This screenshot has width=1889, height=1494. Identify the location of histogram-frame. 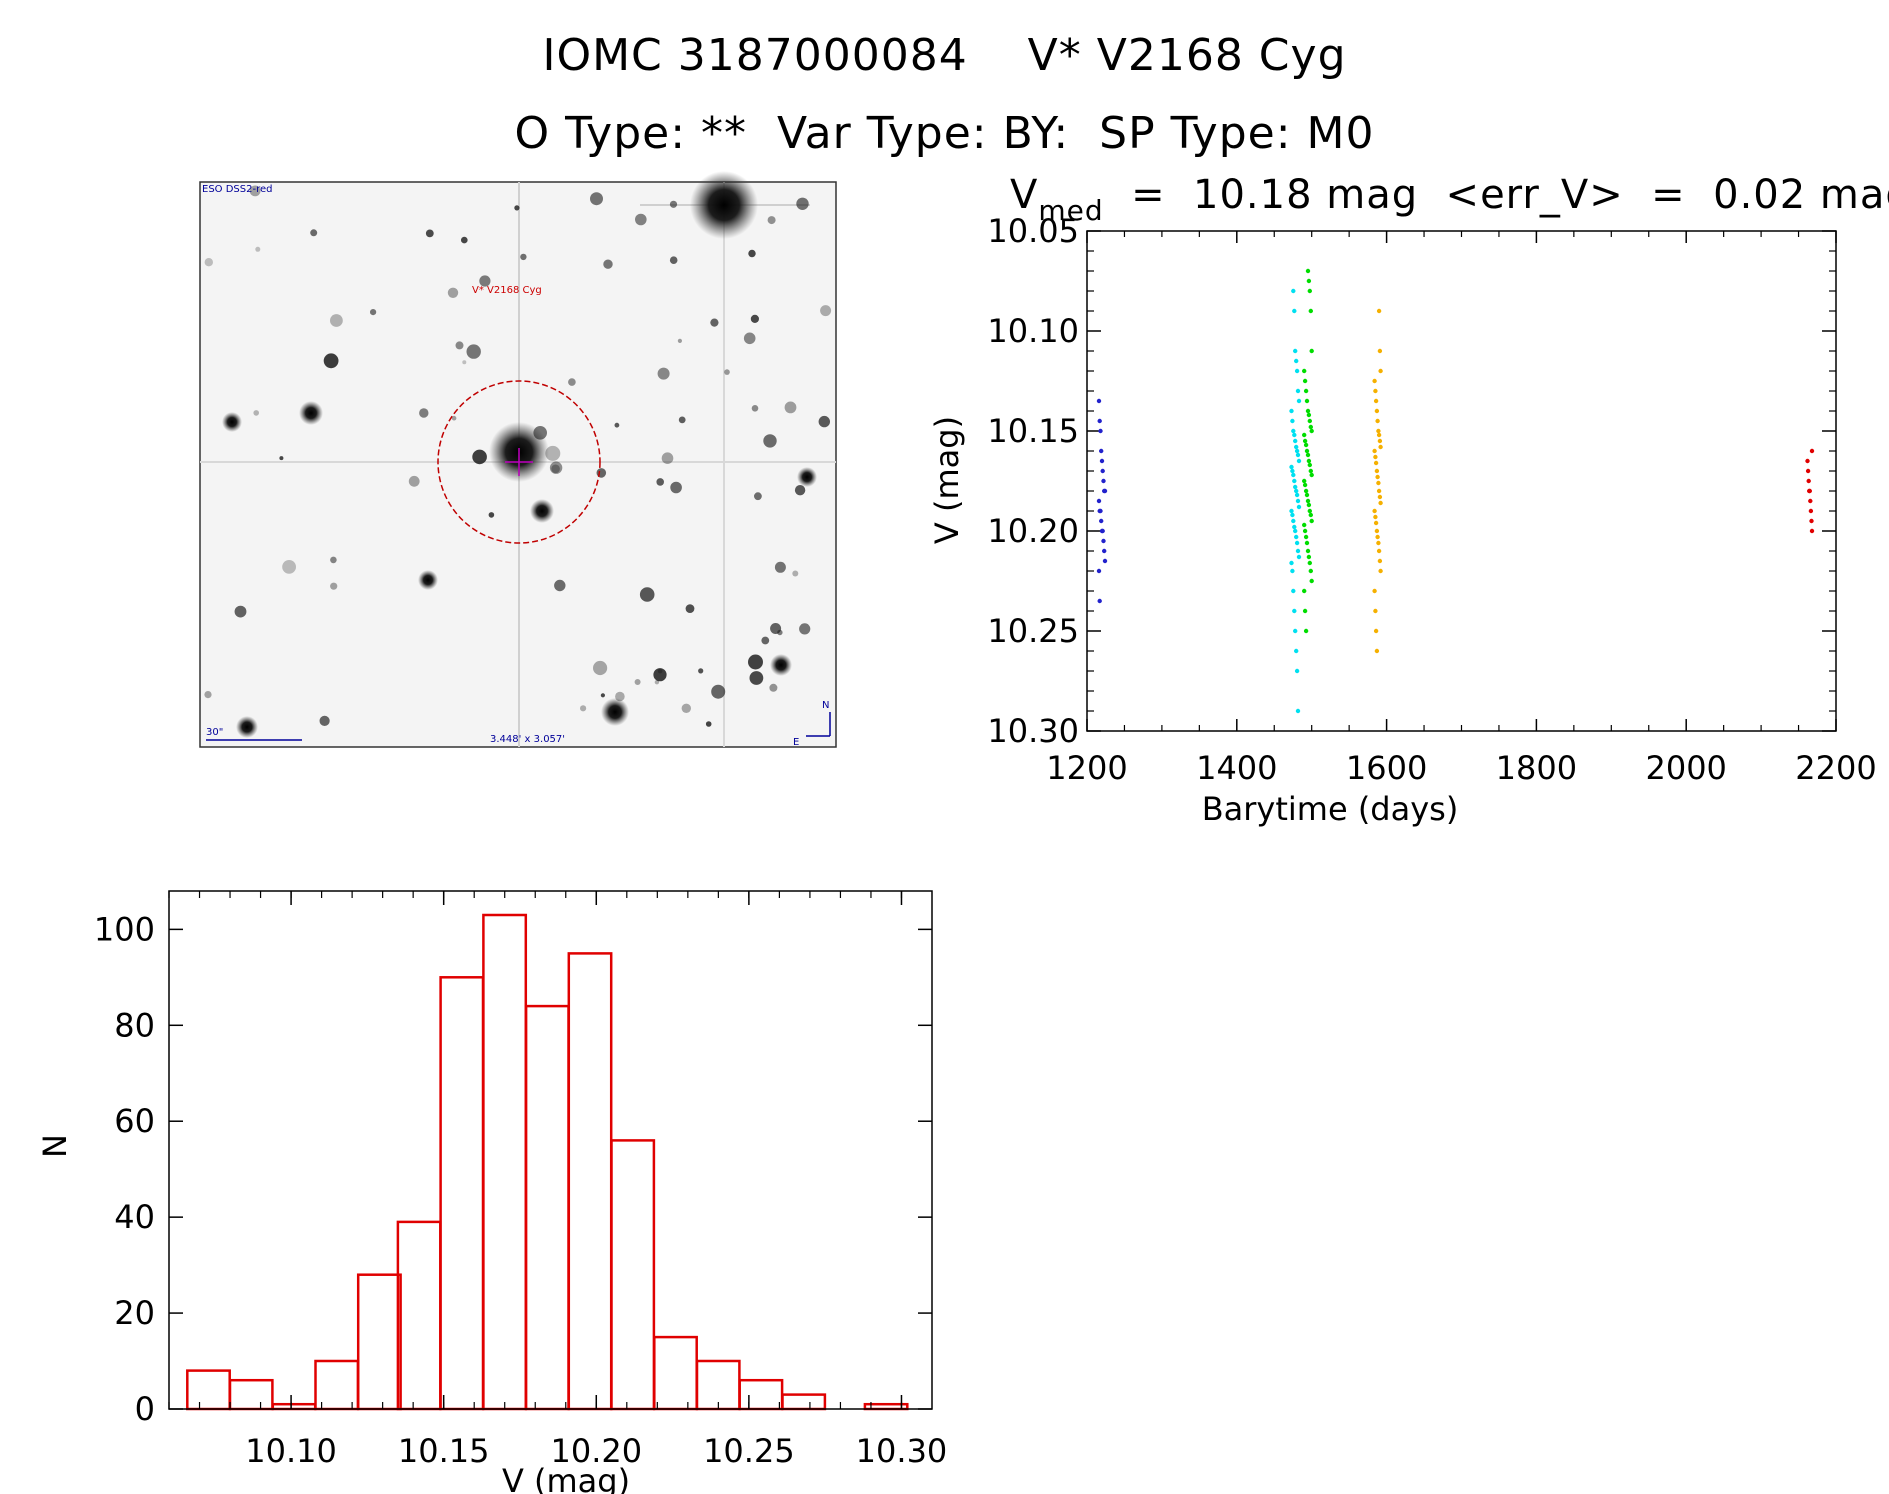
(550, 1150).